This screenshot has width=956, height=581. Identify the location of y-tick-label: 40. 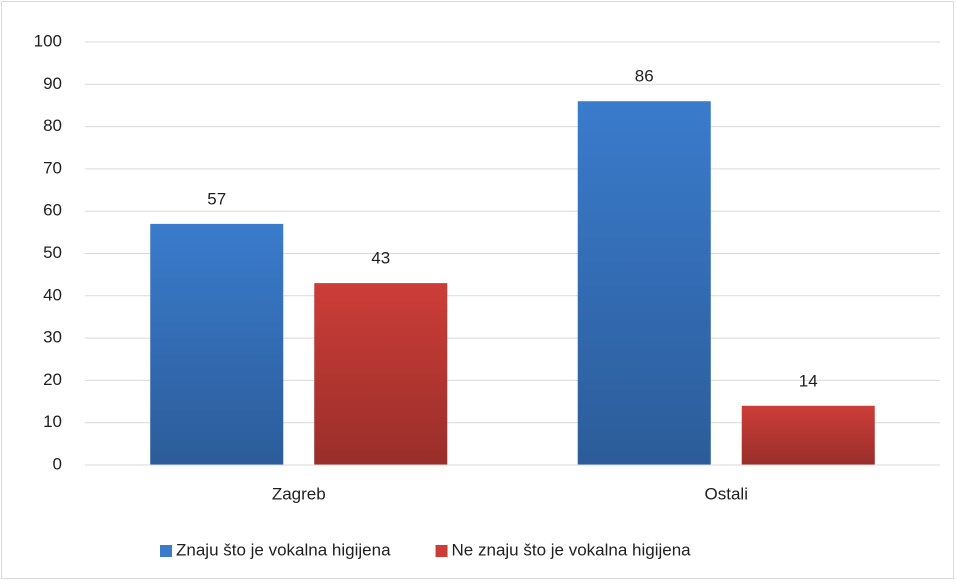
(52, 294).